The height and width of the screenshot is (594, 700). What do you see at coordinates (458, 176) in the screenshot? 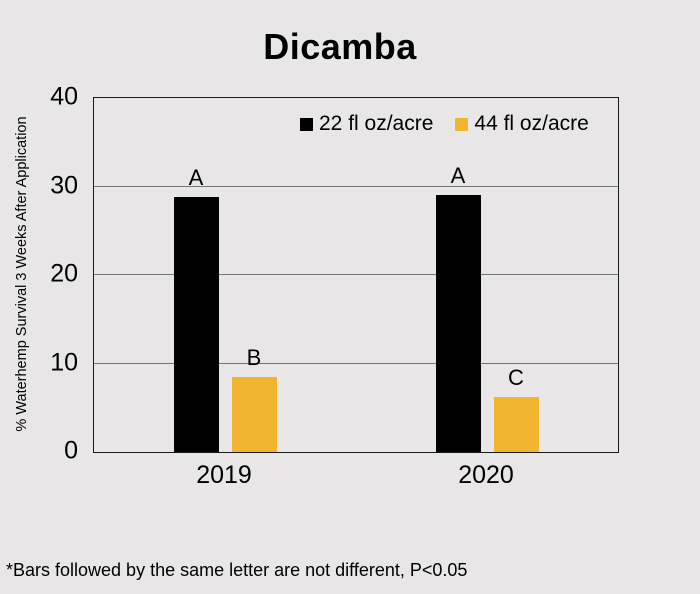
I see `sig-letter-2020-A: A` at bounding box center [458, 176].